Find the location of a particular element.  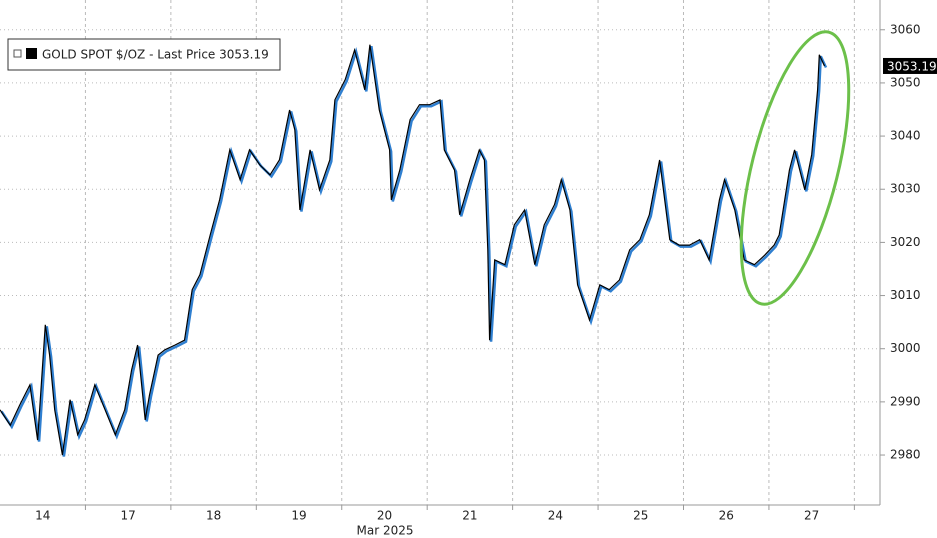

y-tick-label: 3010 is located at coordinates (905, 295).